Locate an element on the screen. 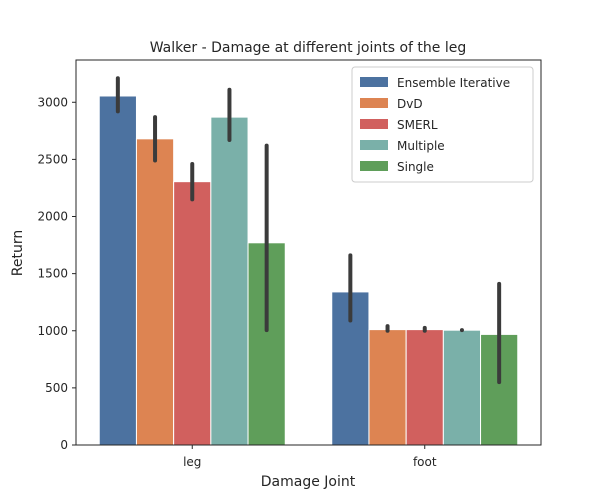  bar-dvd-foot is located at coordinates (387, 387).